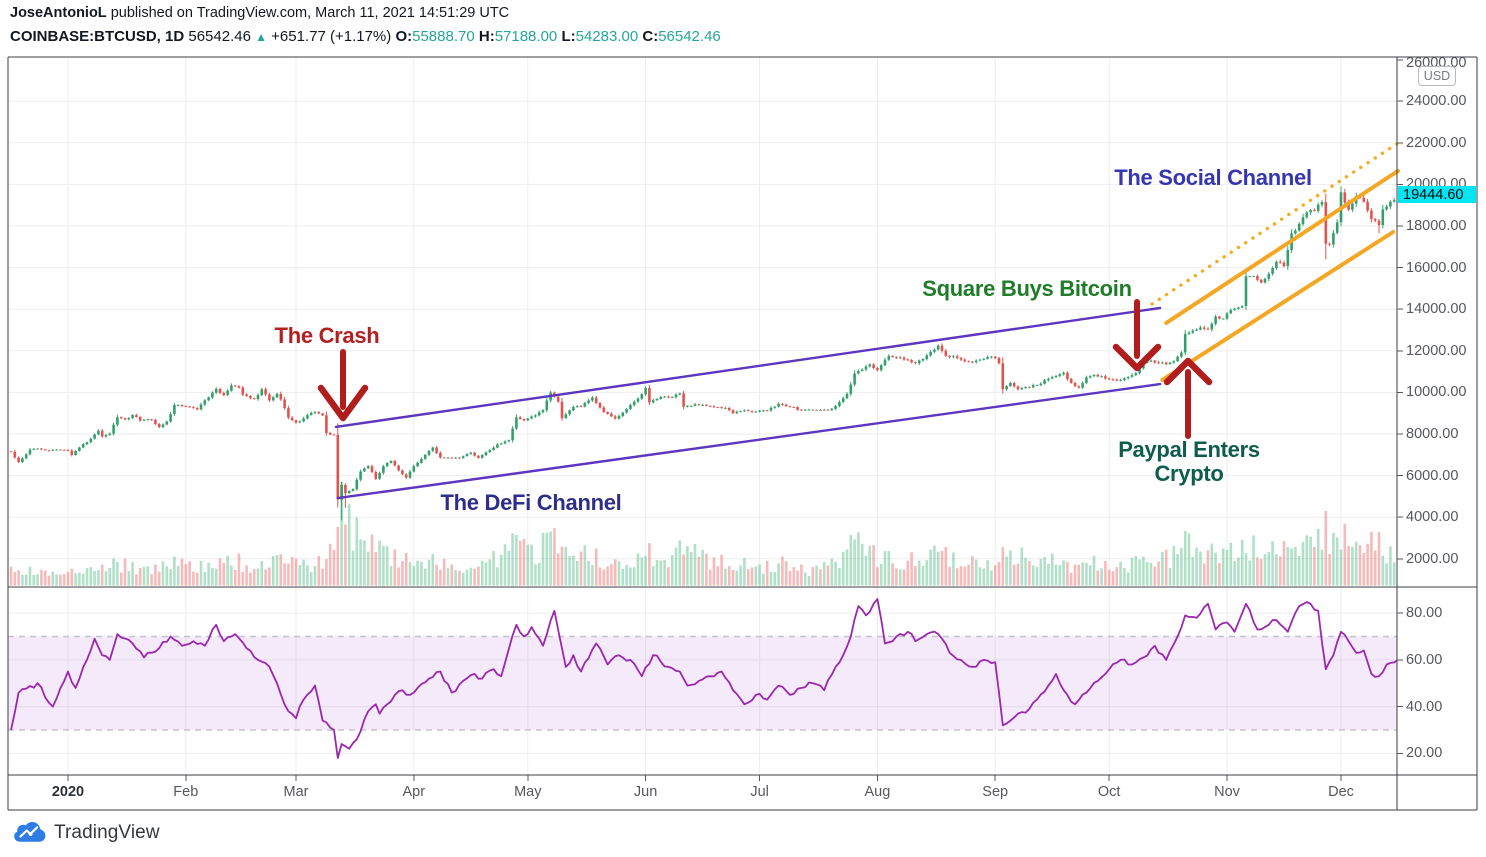 The width and height of the screenshot is (1486, 857). Describe the element at coordinates (526, 36) in the screenshot. I see `high-value: 57188.00` at that location.